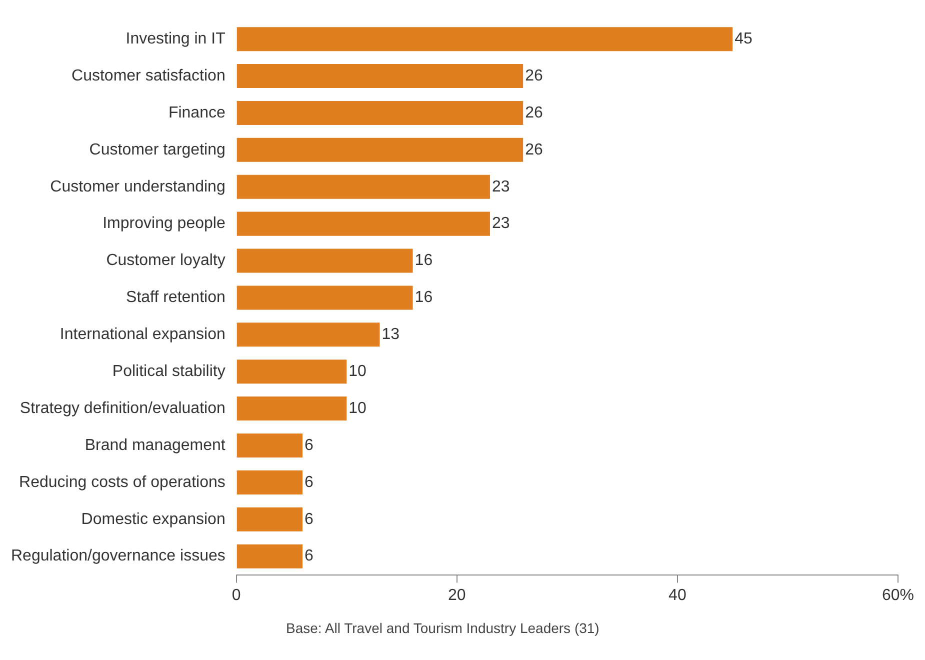 This screenshot has width=925, height=660. What do you see at coordinates (169, 371) in the screenshot?
I see `y-tick-label: Political stability` at bounding box center [169, 371].